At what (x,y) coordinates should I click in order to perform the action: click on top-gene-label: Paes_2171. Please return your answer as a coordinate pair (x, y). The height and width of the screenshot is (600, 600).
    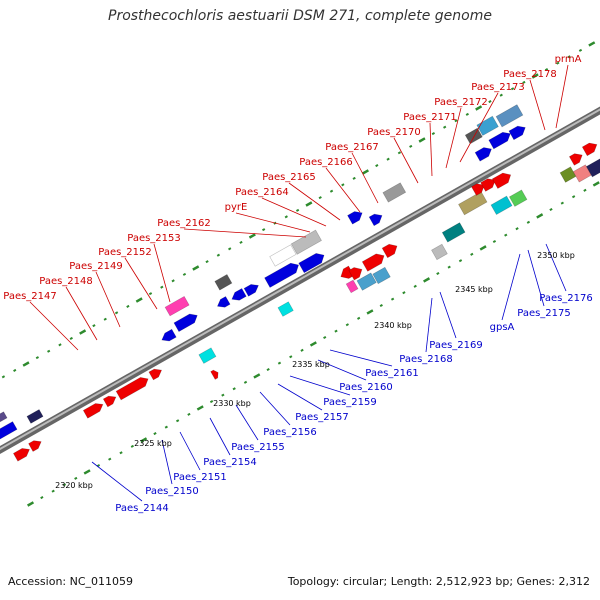
    Looking at the image, I should click on (430, 117).